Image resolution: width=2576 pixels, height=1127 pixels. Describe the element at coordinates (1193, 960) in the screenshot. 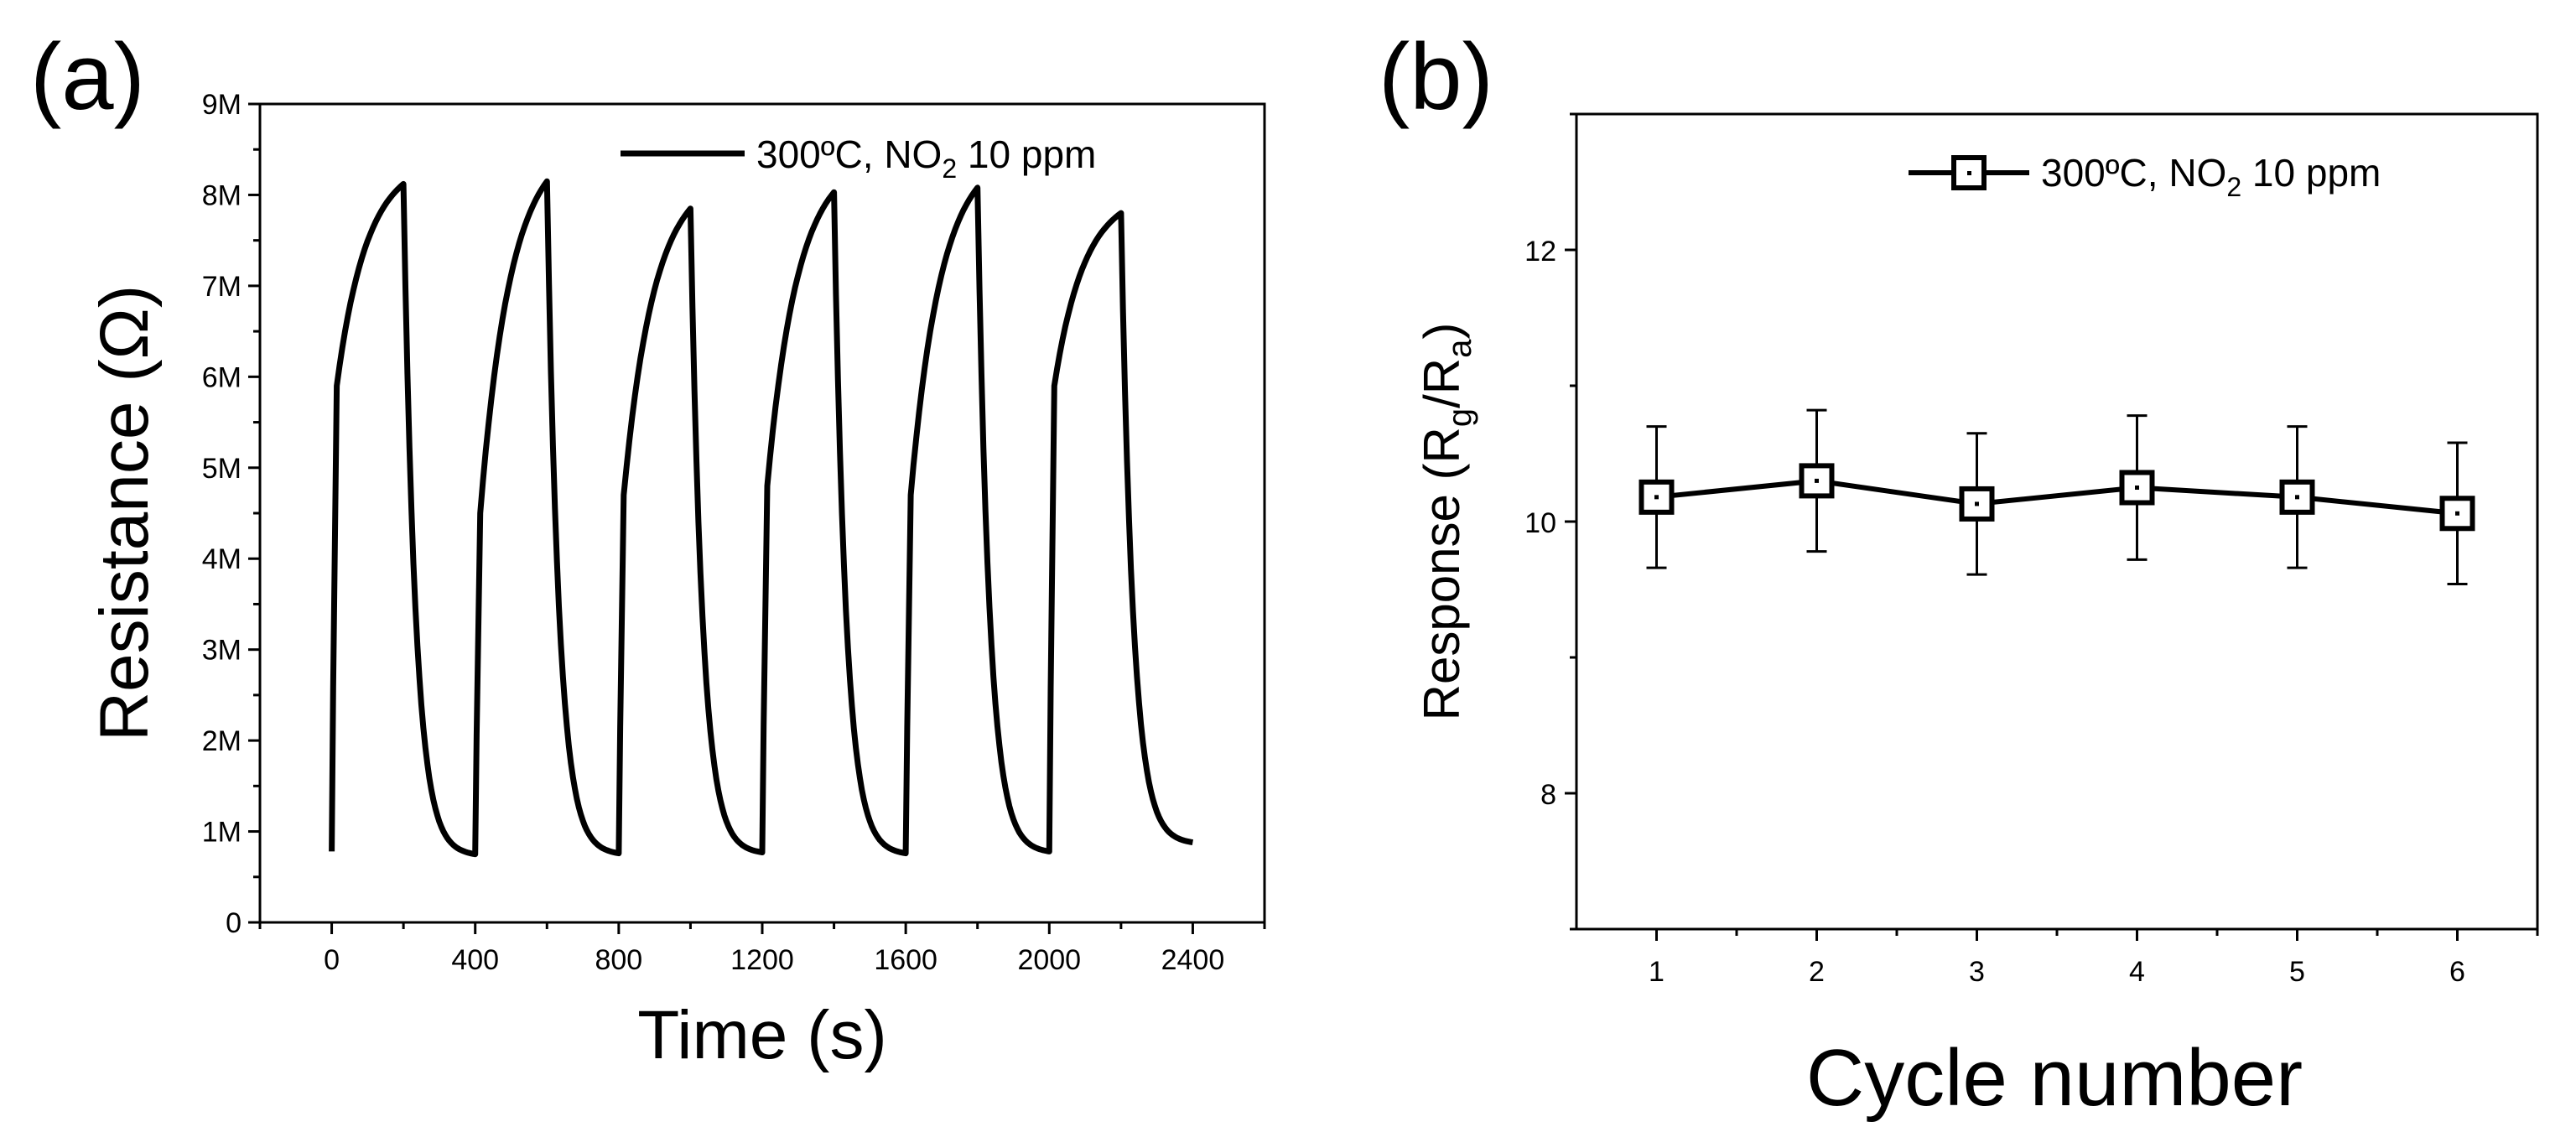

I see `panel-a-x-tick-label: 2400` at that location.